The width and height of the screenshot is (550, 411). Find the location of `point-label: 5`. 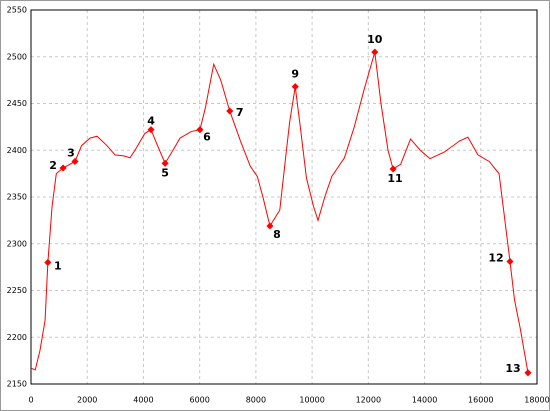

point-label: 5 is located at coordinates (165, 172).